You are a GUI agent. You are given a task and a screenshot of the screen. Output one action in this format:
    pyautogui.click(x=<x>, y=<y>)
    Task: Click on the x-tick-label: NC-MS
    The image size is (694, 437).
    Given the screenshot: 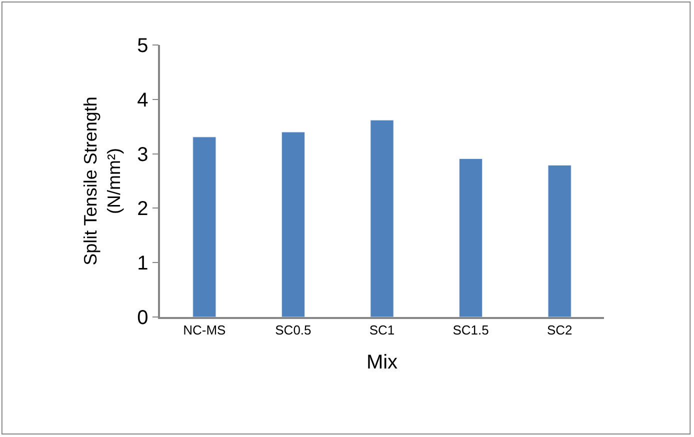 What is the action you would take?
    pyautogui.click(x=204, y=330)
    